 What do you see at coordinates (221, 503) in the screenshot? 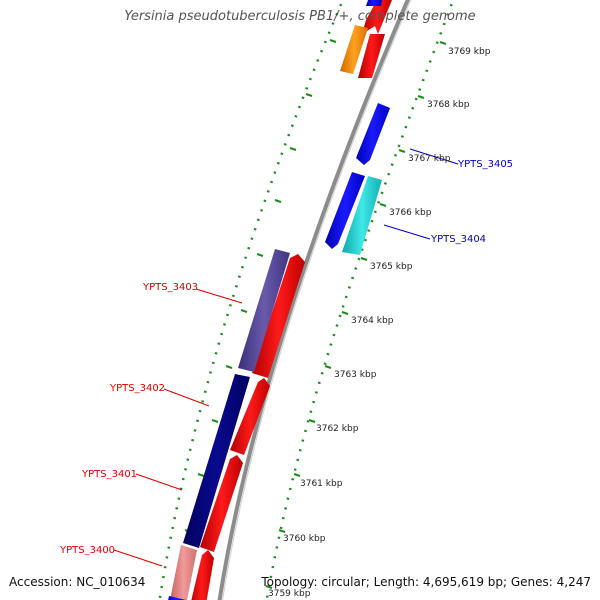
I see `gene-forward-e` at bounding box center [221, 503].